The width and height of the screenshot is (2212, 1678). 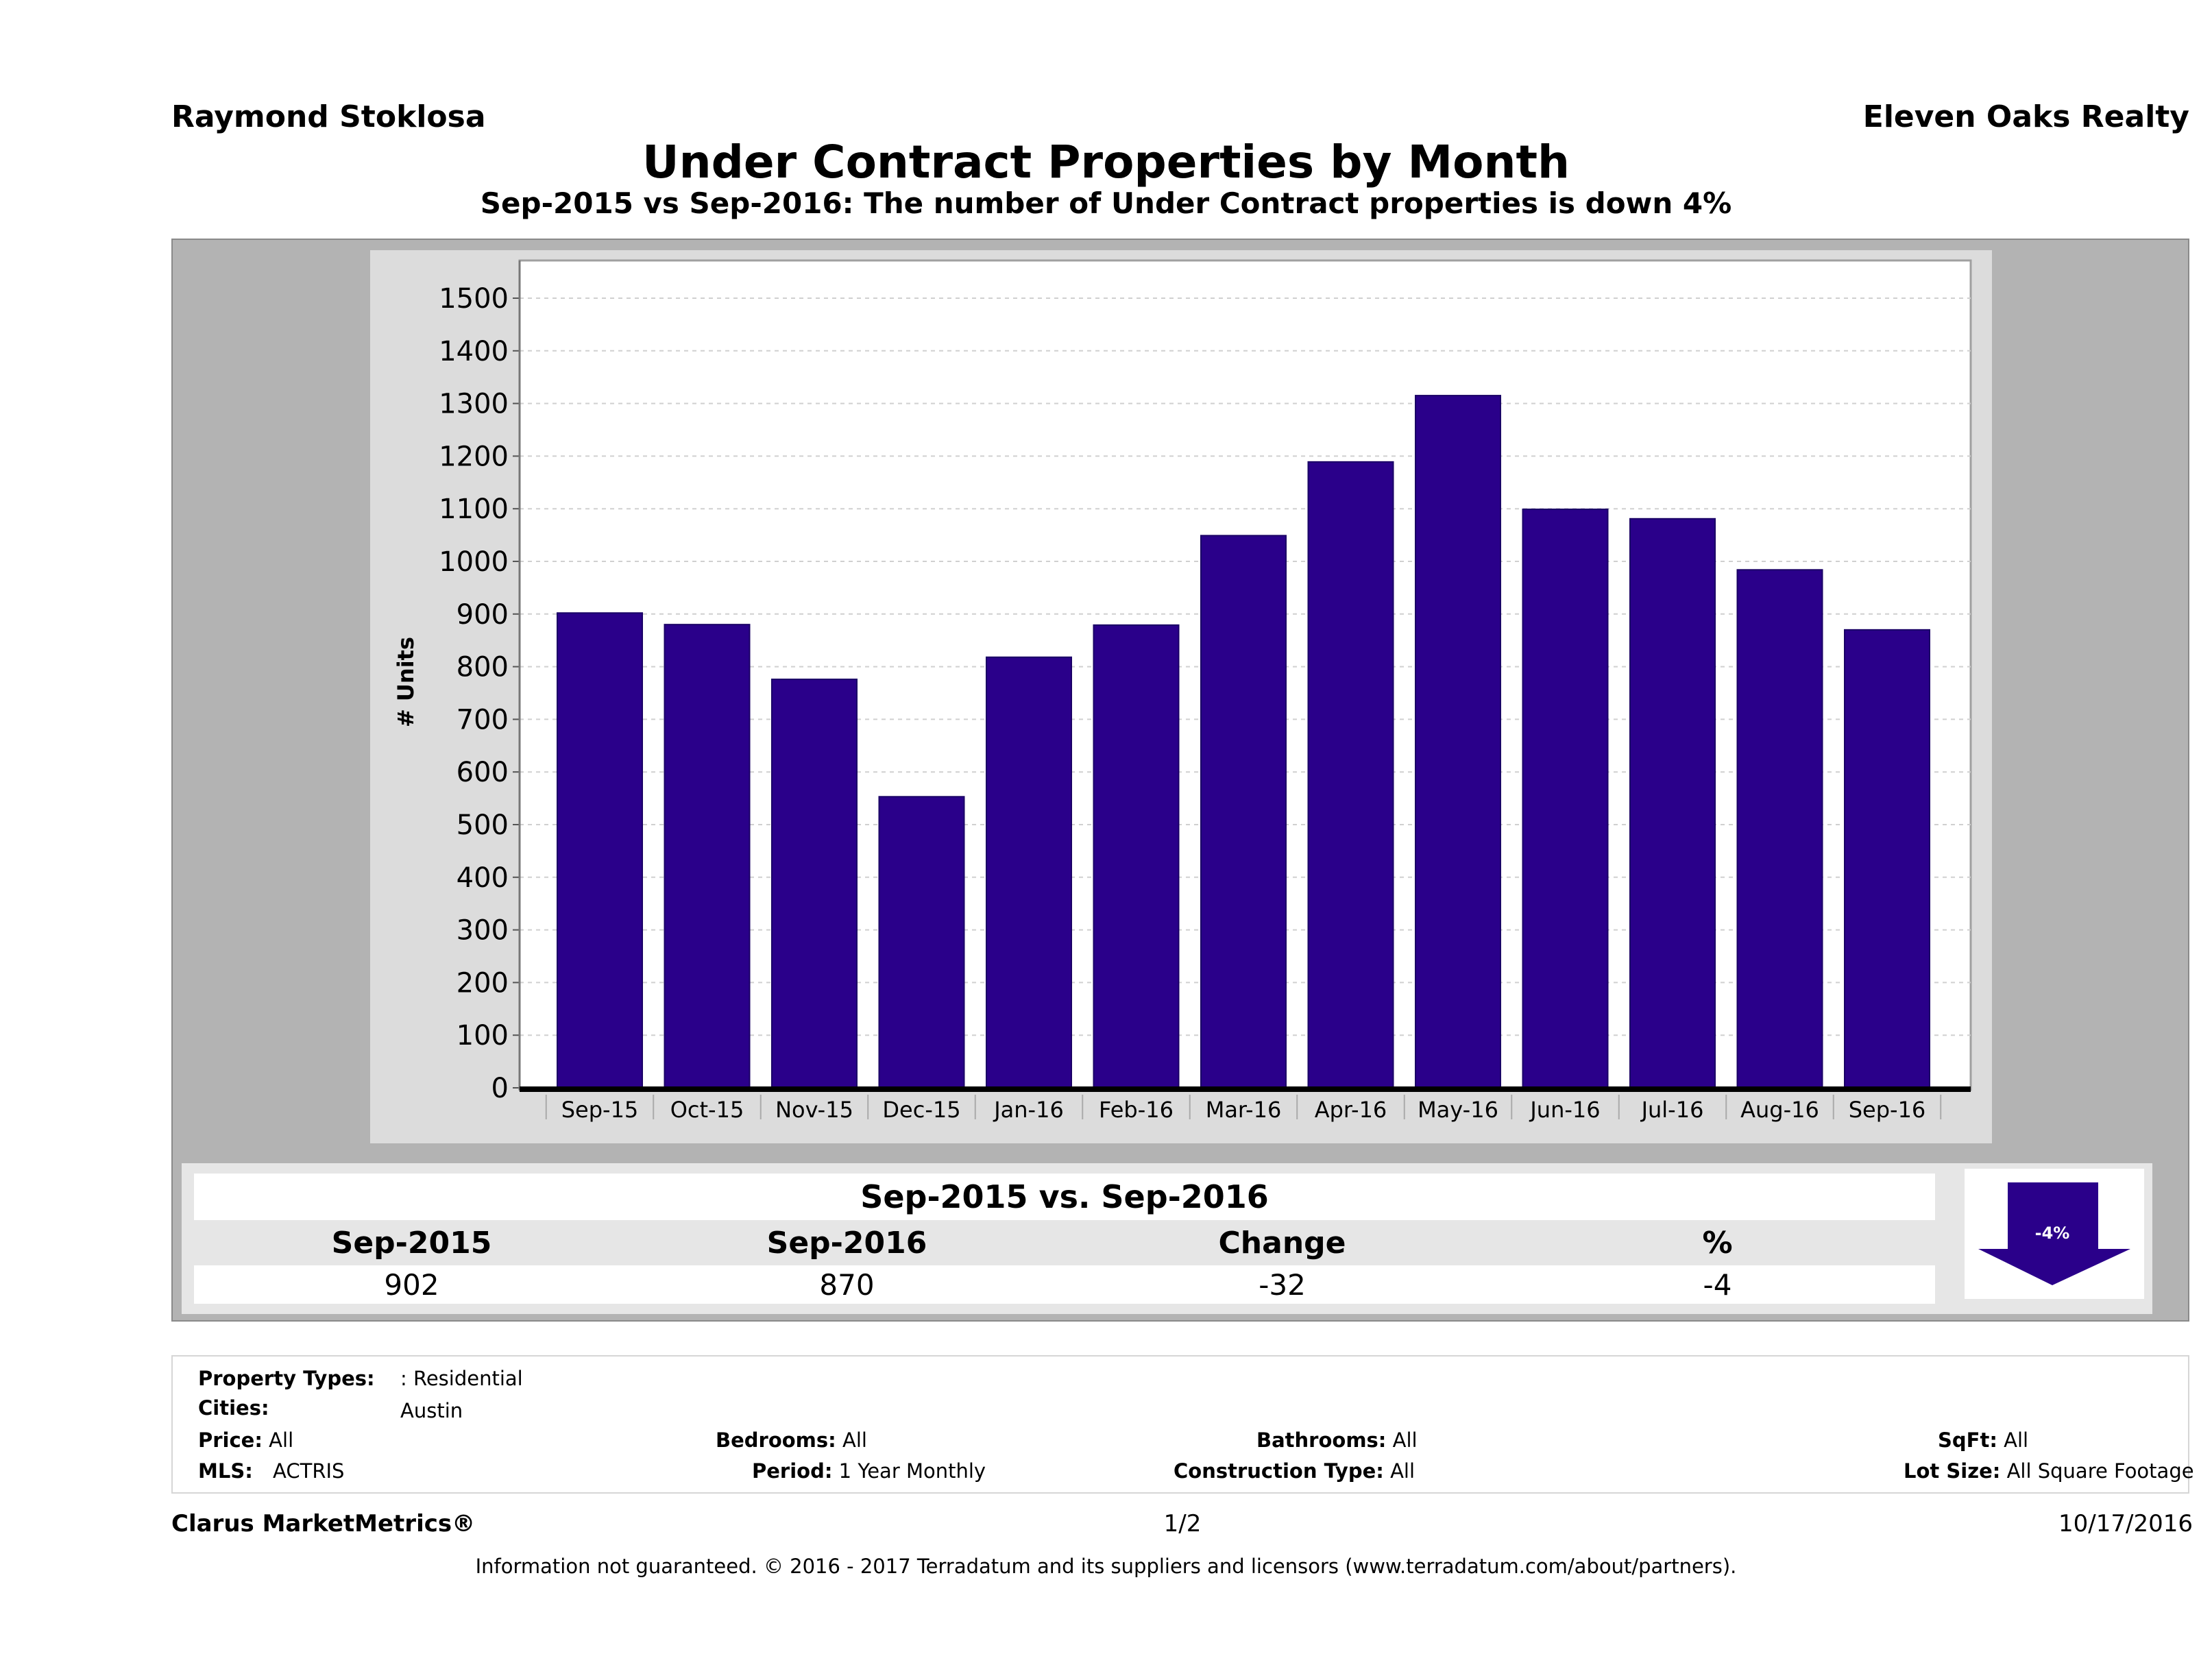 What do you see at coordinates (246, 1440) in the screenshot?
I see `filter-price: Price: All` at bounding box center [246, 1440].